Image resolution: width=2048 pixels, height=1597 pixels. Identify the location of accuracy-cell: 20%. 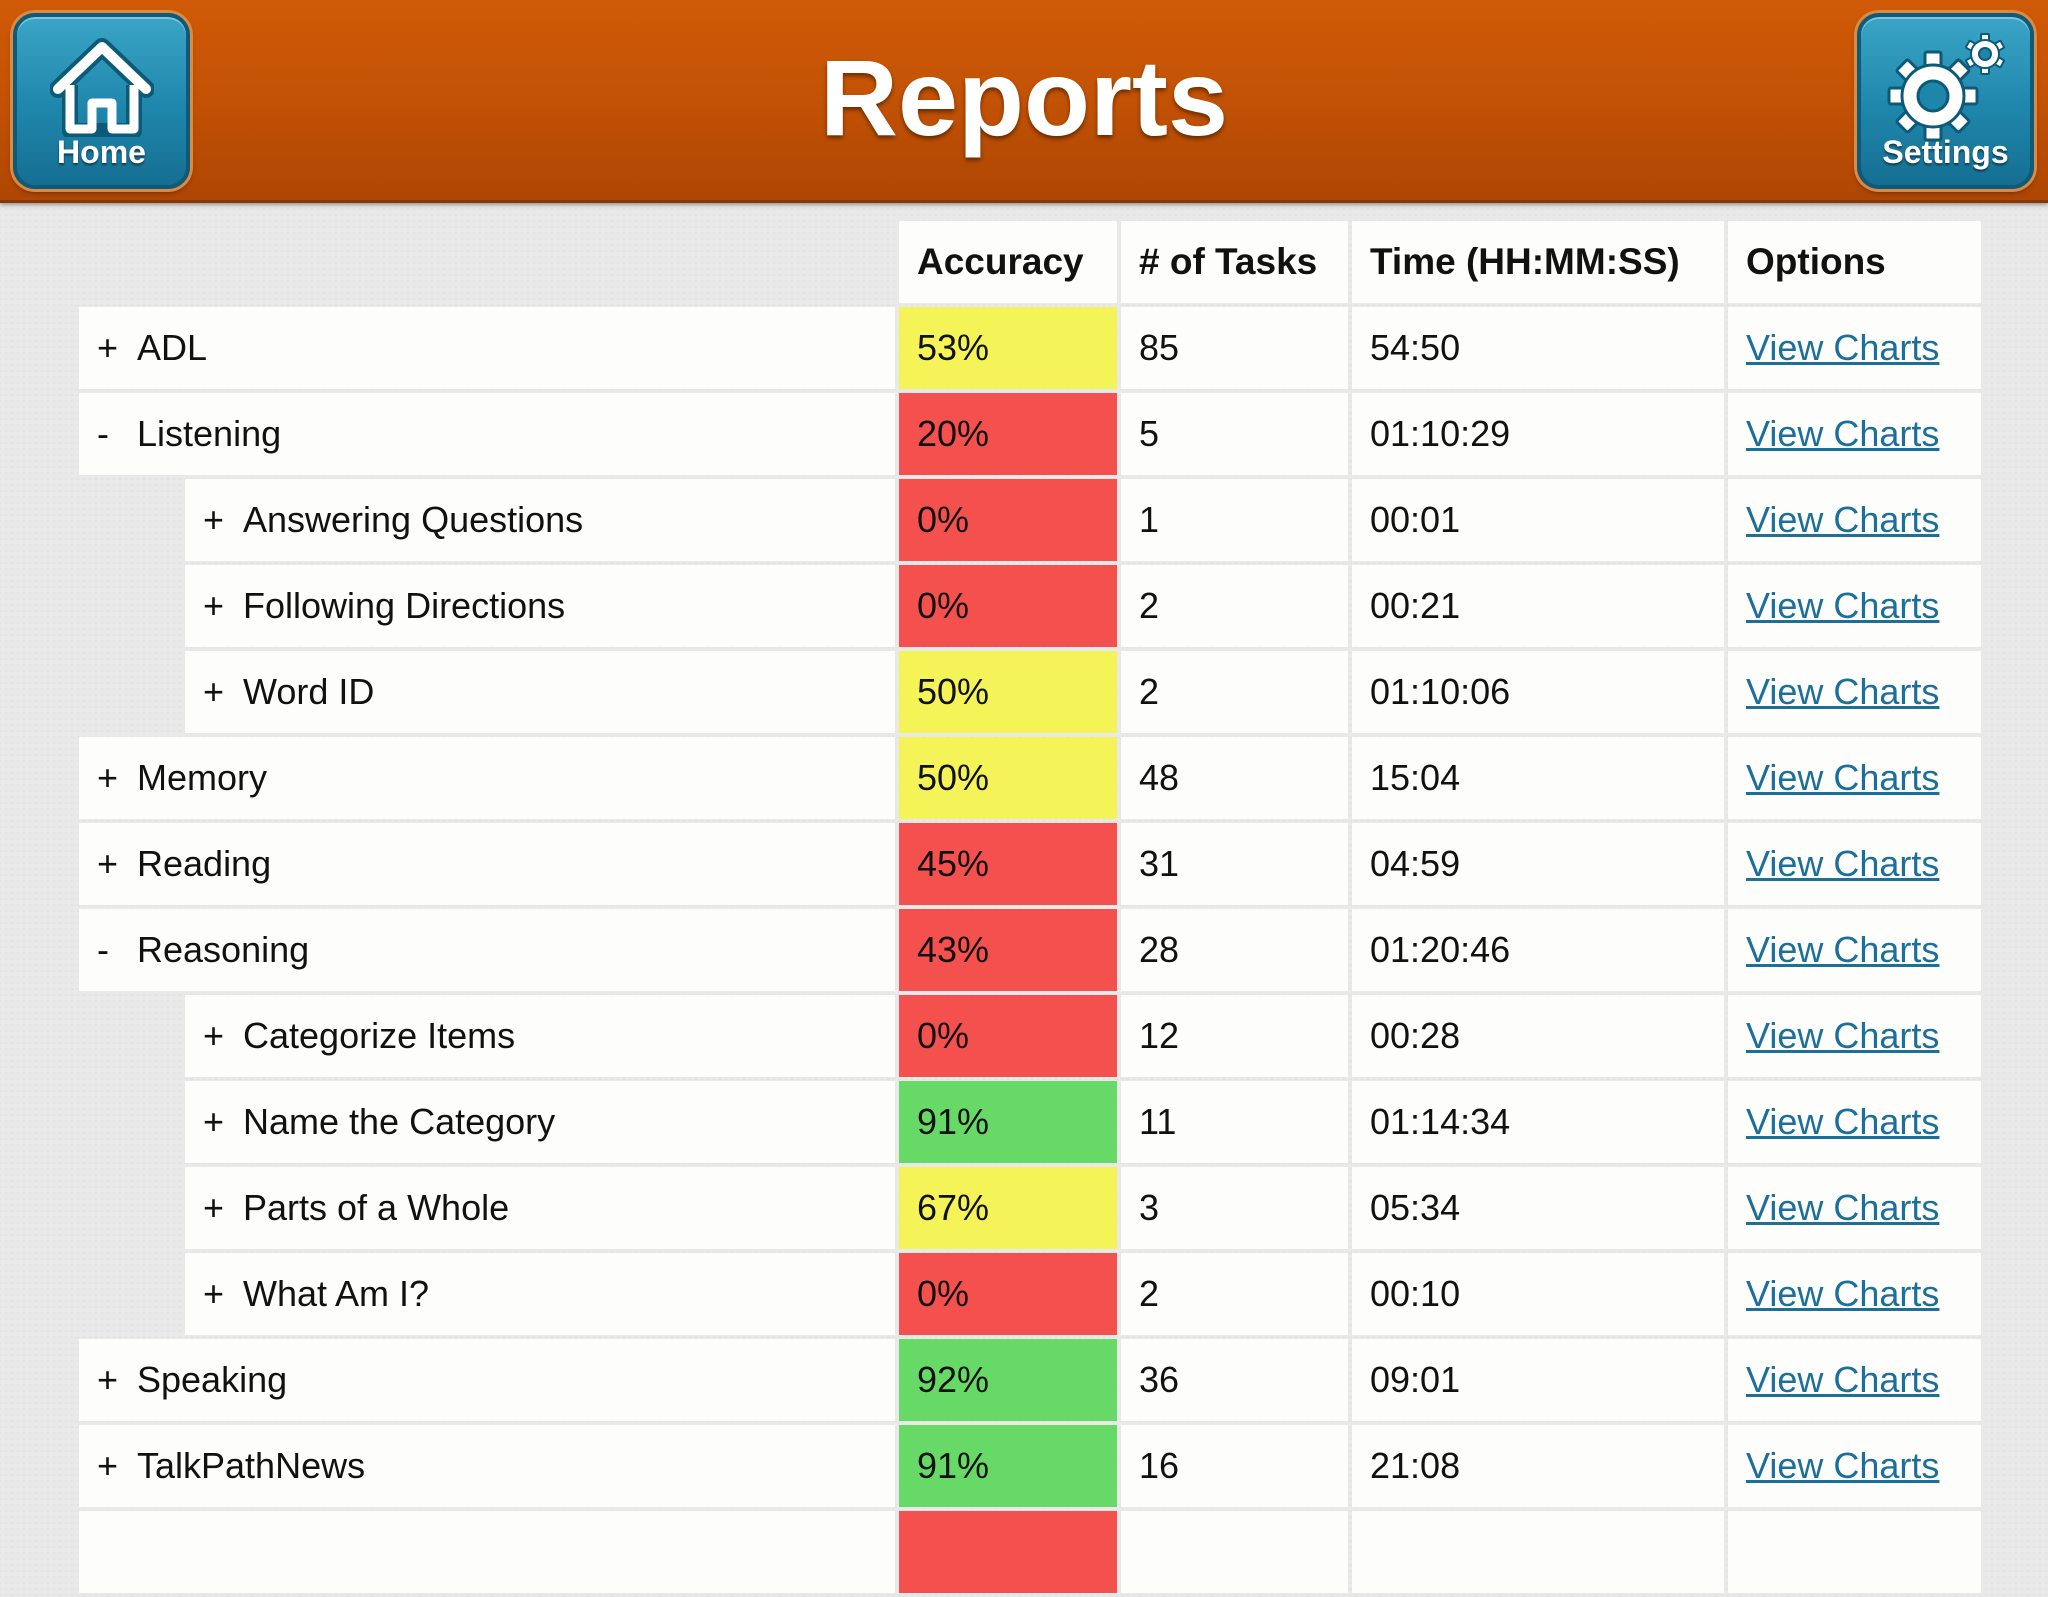
(1008, 434).